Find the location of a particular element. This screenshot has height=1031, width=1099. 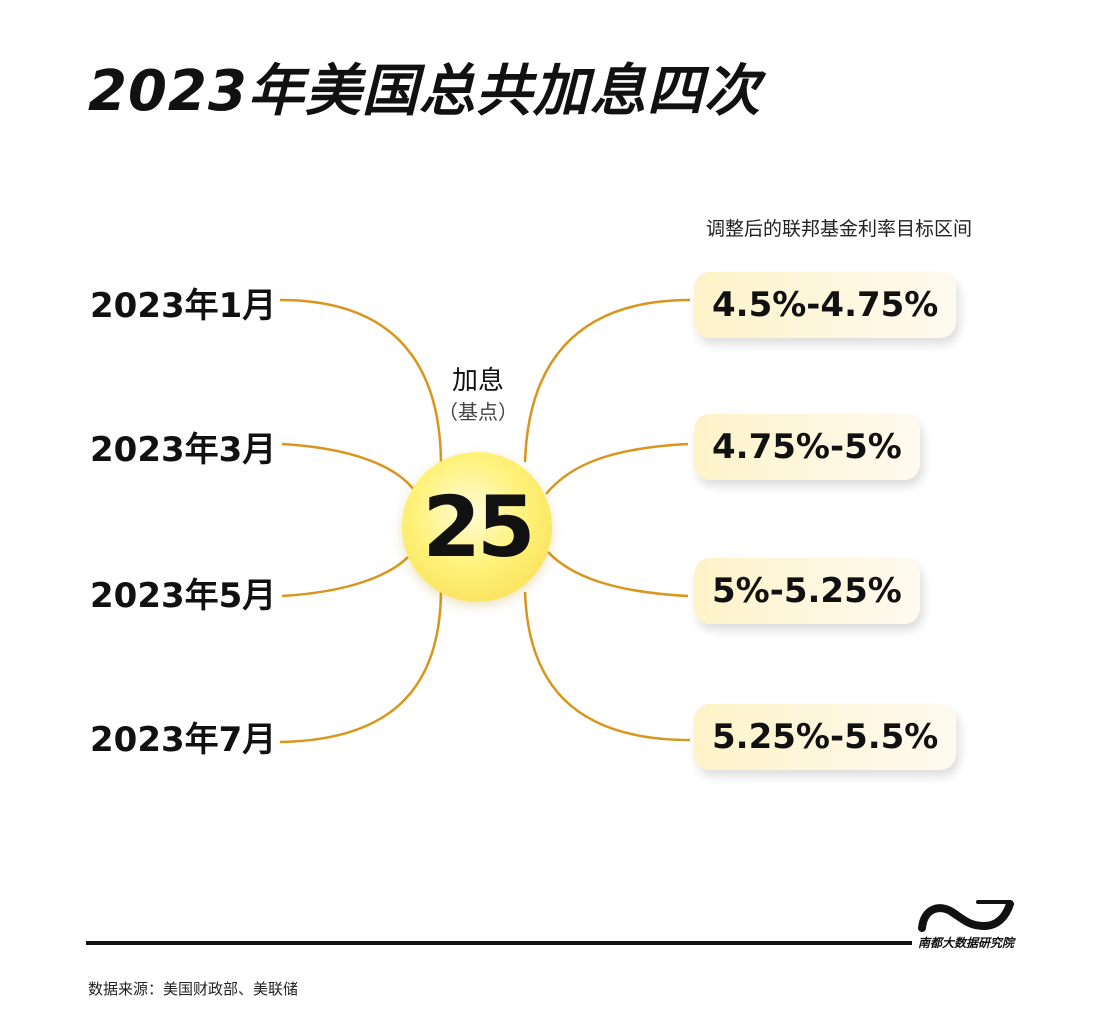

rate-pill-2: 4.75%-5% is located at coordinates (807, 447).